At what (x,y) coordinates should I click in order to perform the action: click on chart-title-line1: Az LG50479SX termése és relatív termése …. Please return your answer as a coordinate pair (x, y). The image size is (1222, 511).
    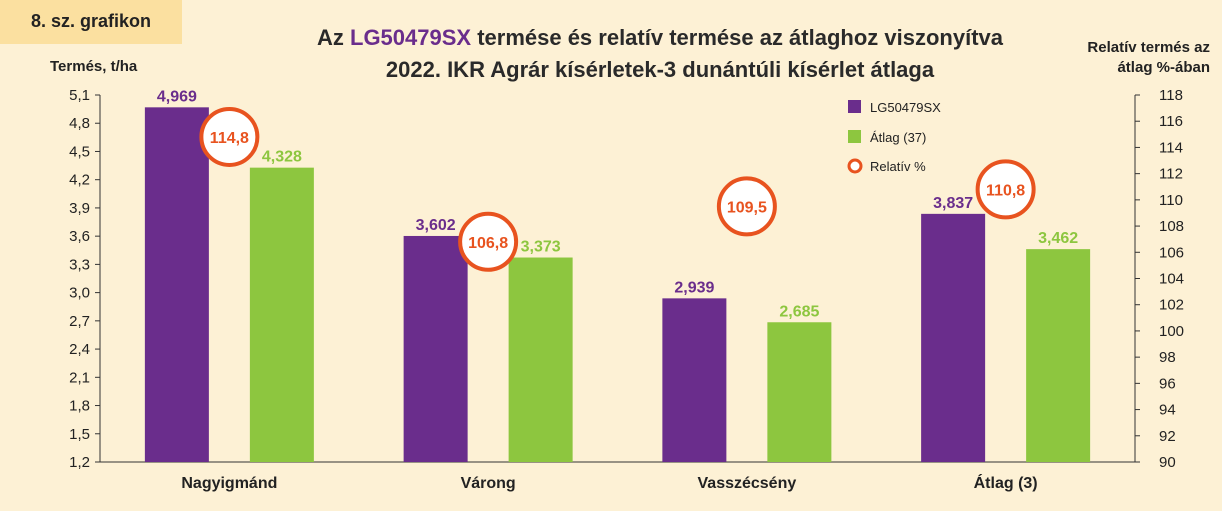
    Looking at the image, I should click on (660, 38).